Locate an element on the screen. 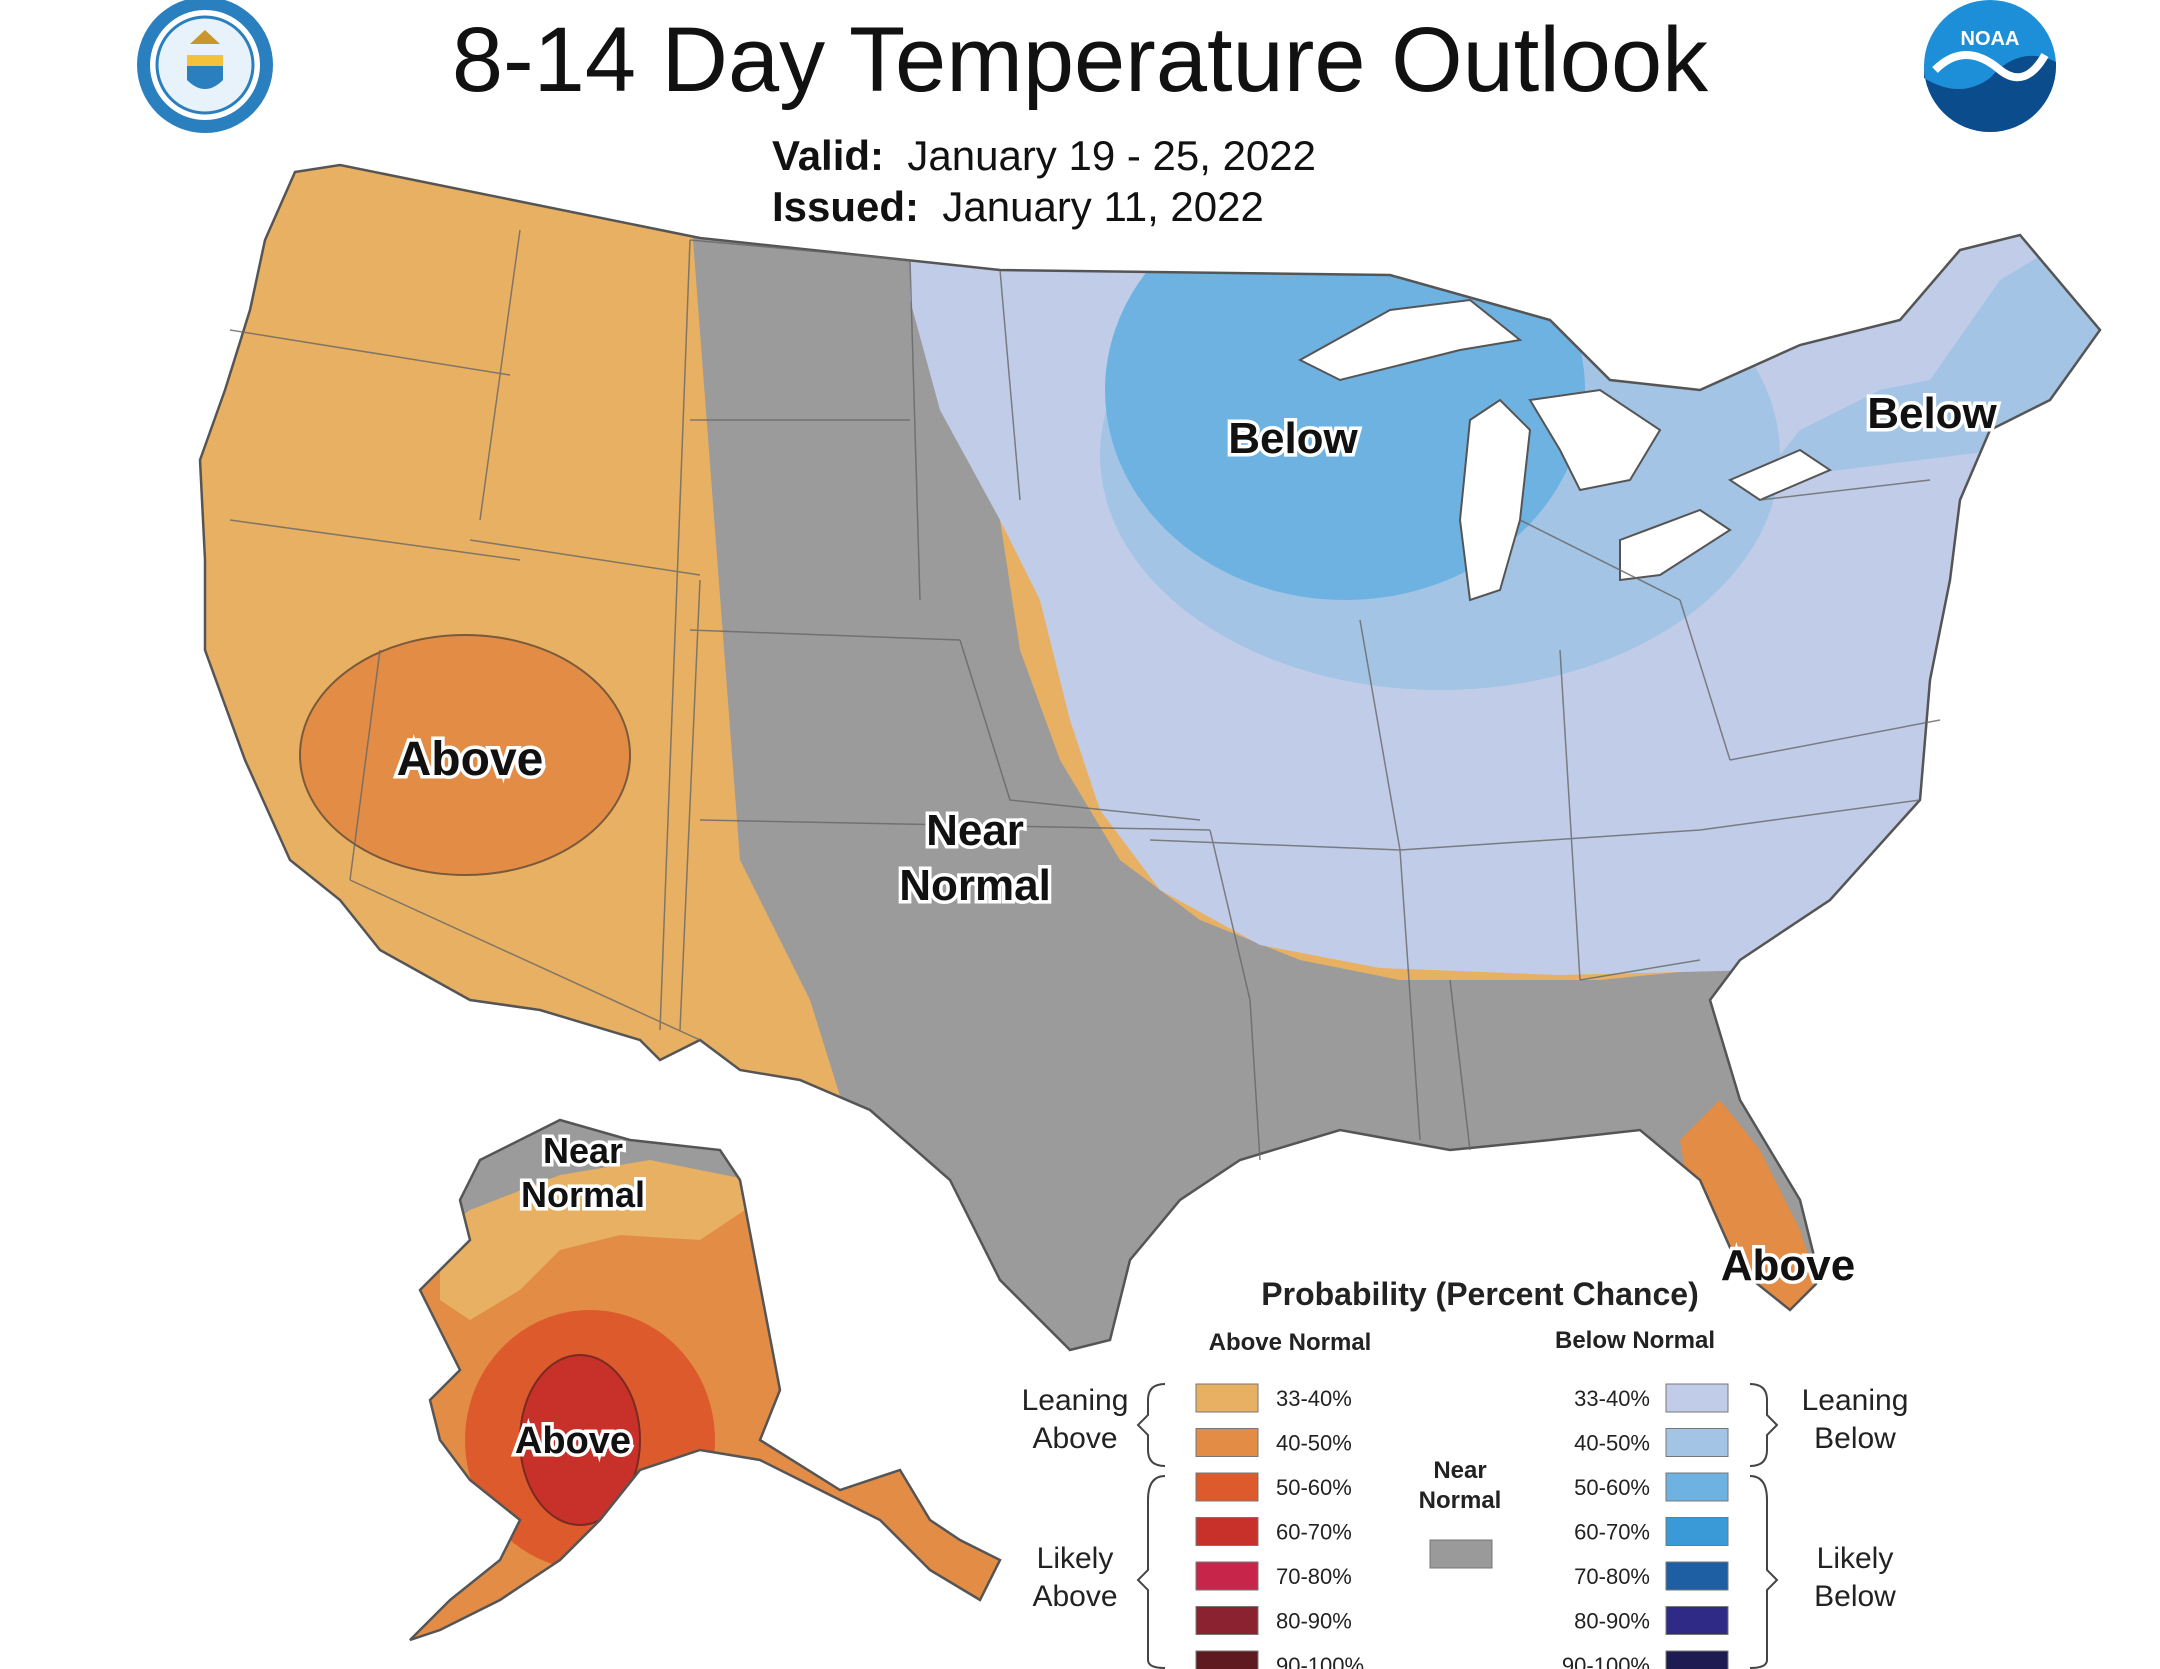  above-bin-label-3: 60-70% is located at coordinates (1314, 1532).